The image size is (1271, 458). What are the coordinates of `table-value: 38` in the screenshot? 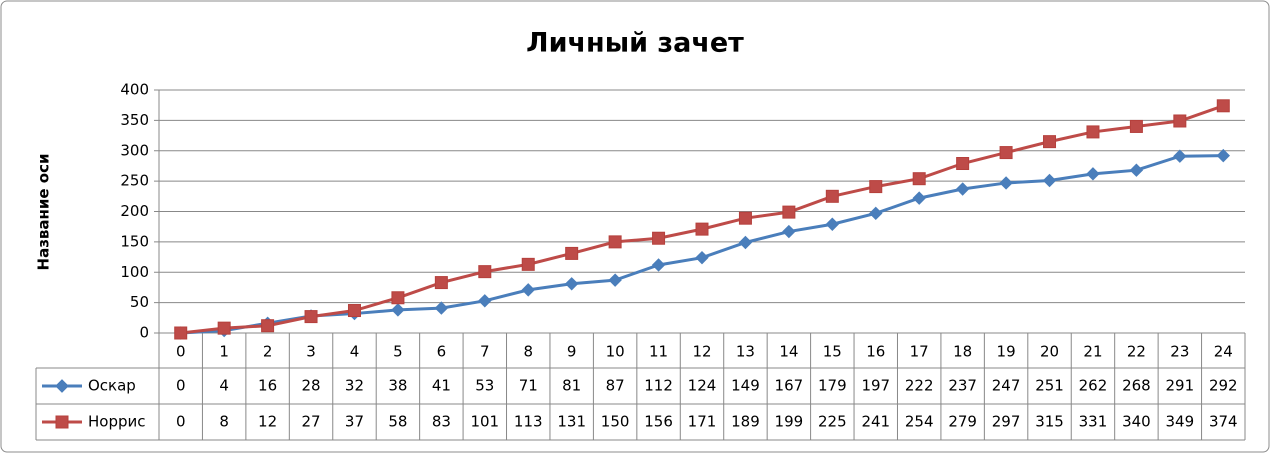 It's located at (397, 386).